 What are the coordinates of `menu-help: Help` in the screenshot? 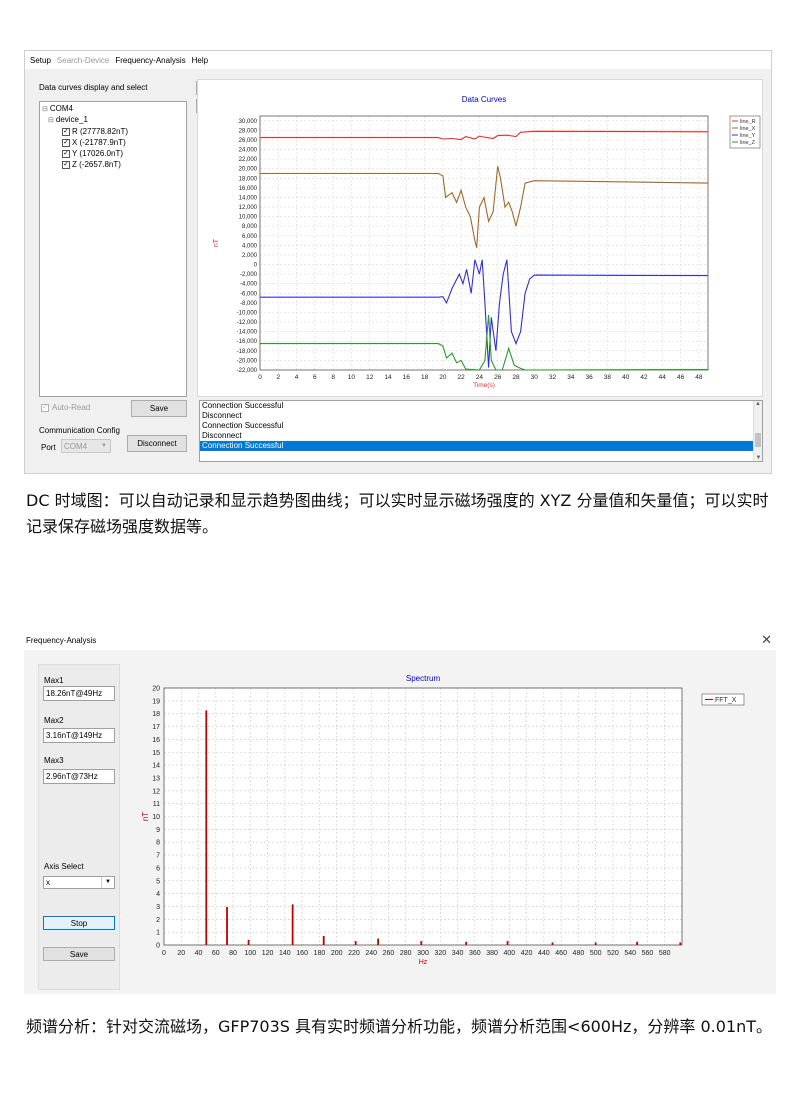 It's located at (200, 60).